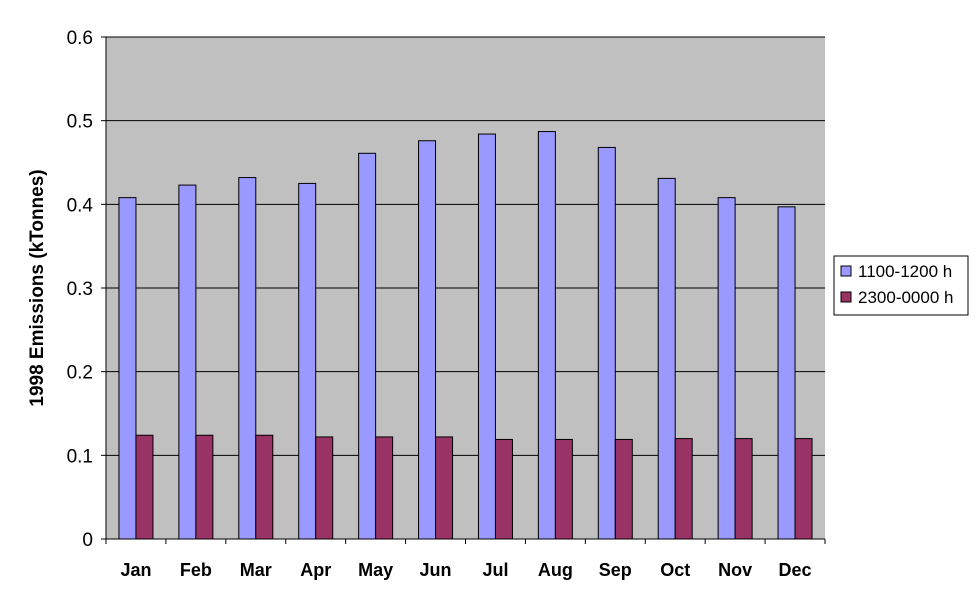 The image size is (977, 600). I want to click on bar-series-2-jul, so click(503, 489).